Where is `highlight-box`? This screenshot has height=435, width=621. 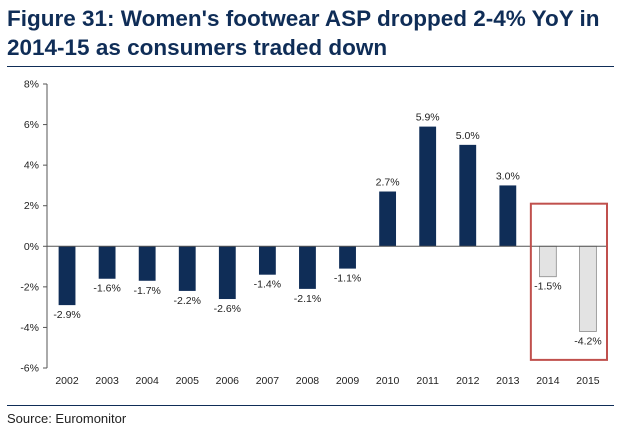 highlight-box is located at coordinates (568, 281).